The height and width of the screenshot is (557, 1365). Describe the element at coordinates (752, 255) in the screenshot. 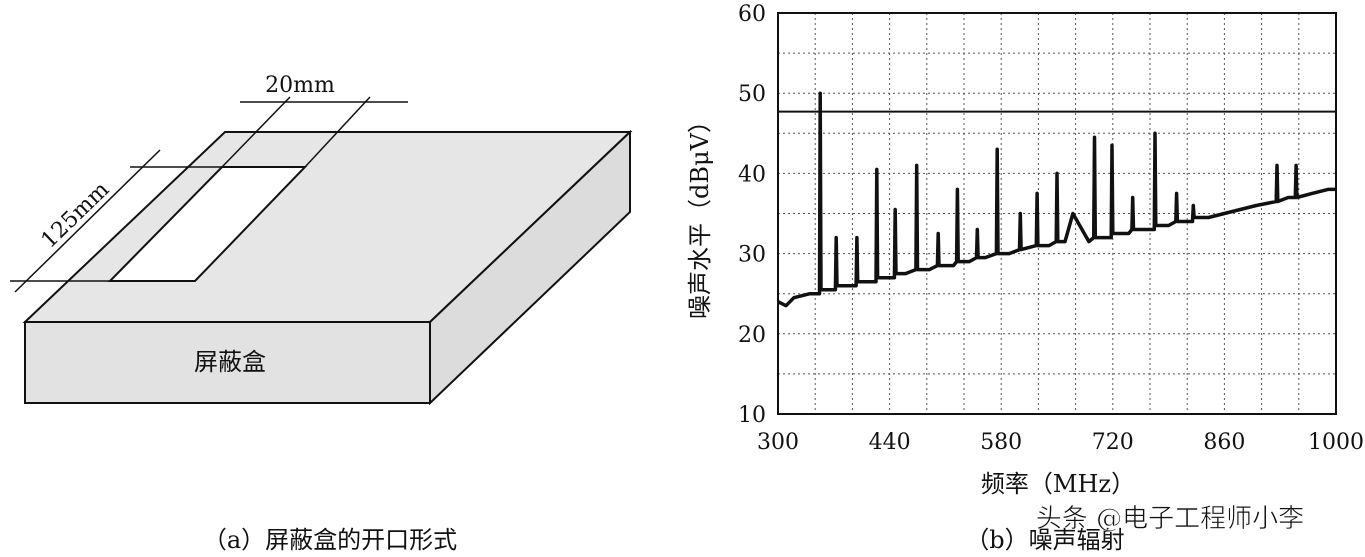

I see `y-tick-label: 30` at that location.